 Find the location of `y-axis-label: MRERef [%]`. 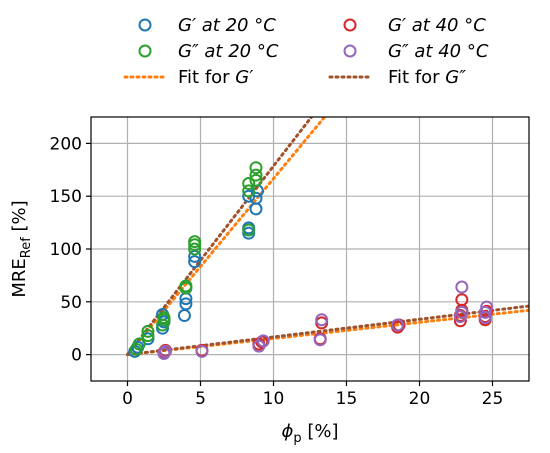

y-axis-label: MRERef [%] is located at coordinates (21, 248).